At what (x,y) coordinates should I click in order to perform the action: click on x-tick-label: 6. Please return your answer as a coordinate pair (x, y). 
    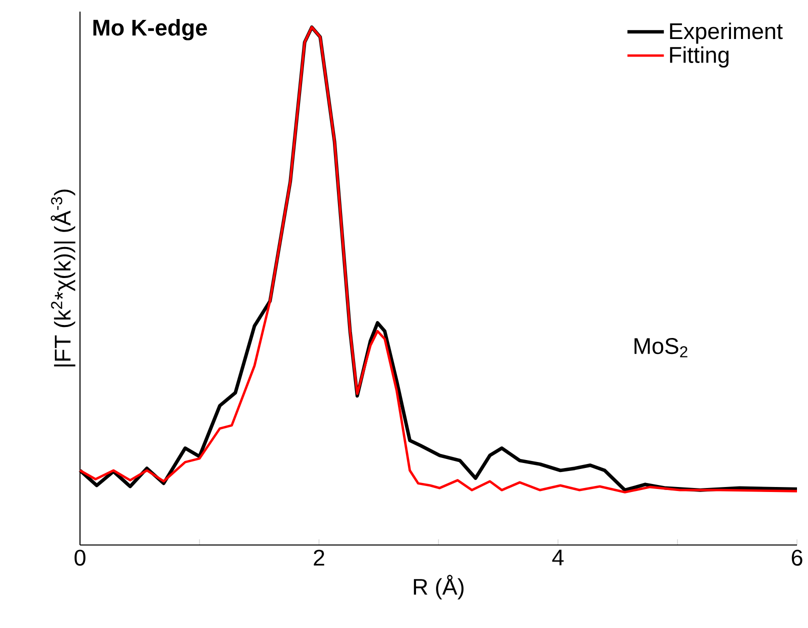
    Looking at the image, I should click on (797, 558).